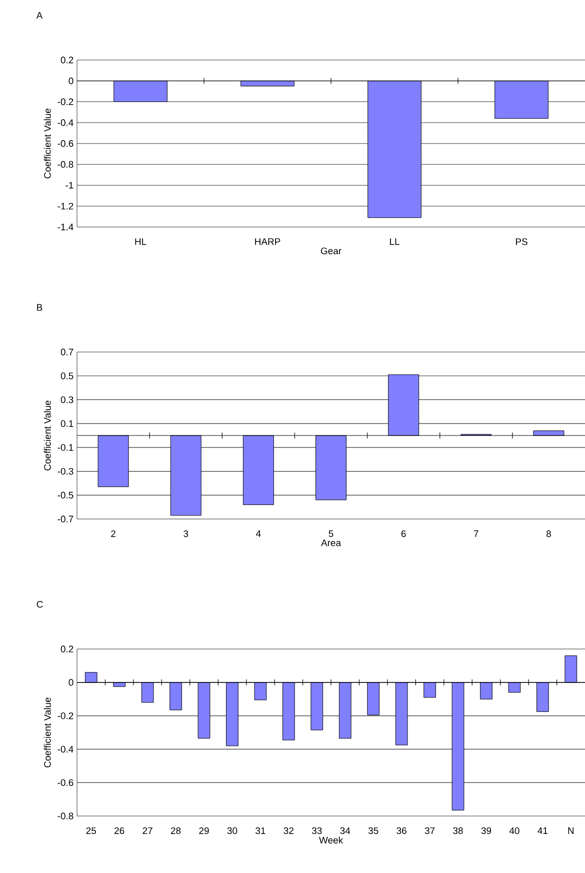 The width and height of the screenshot is (585, 873). Describe the element at coordinates (175, 830) in the screenshot. I see `x-tick-label: 28` at that location.